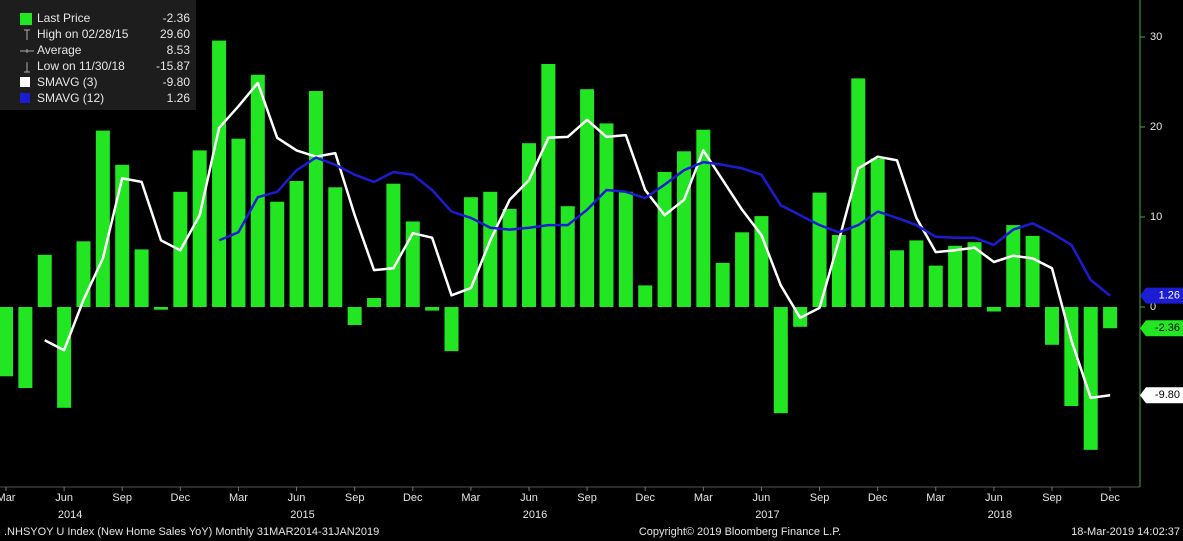 This screenshot has height=541, width=1183. Describe the element at coordinates (1167, 328) in the screenshot. I see `value-tag-label: -2.36` at that location.